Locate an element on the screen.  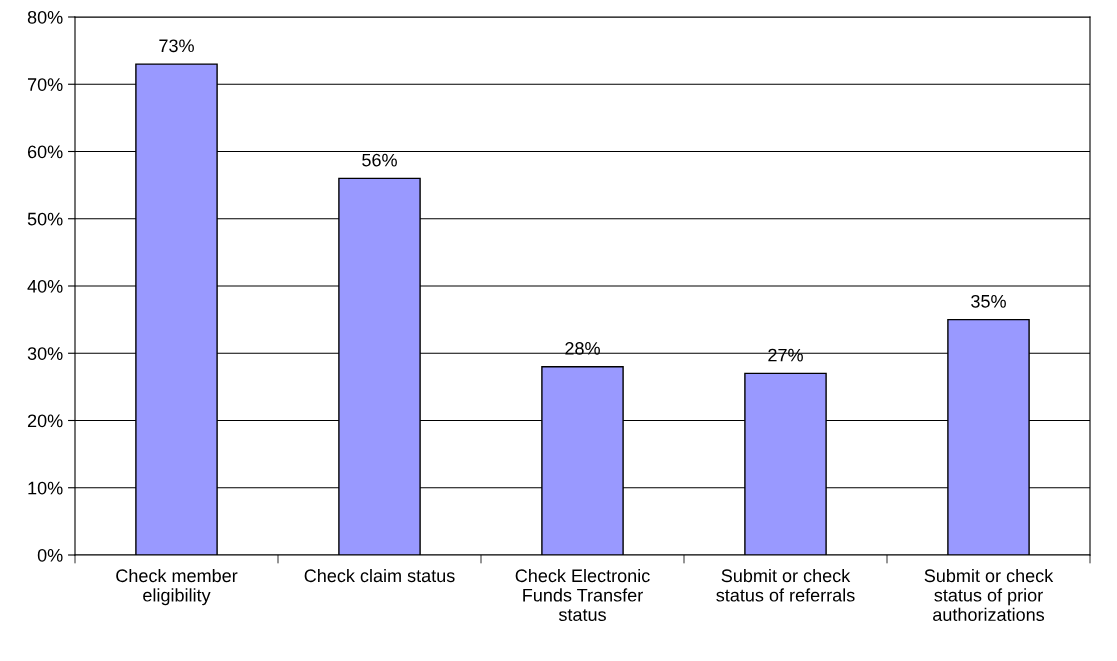
data-label: 35% is located at coordinates (988, 301).